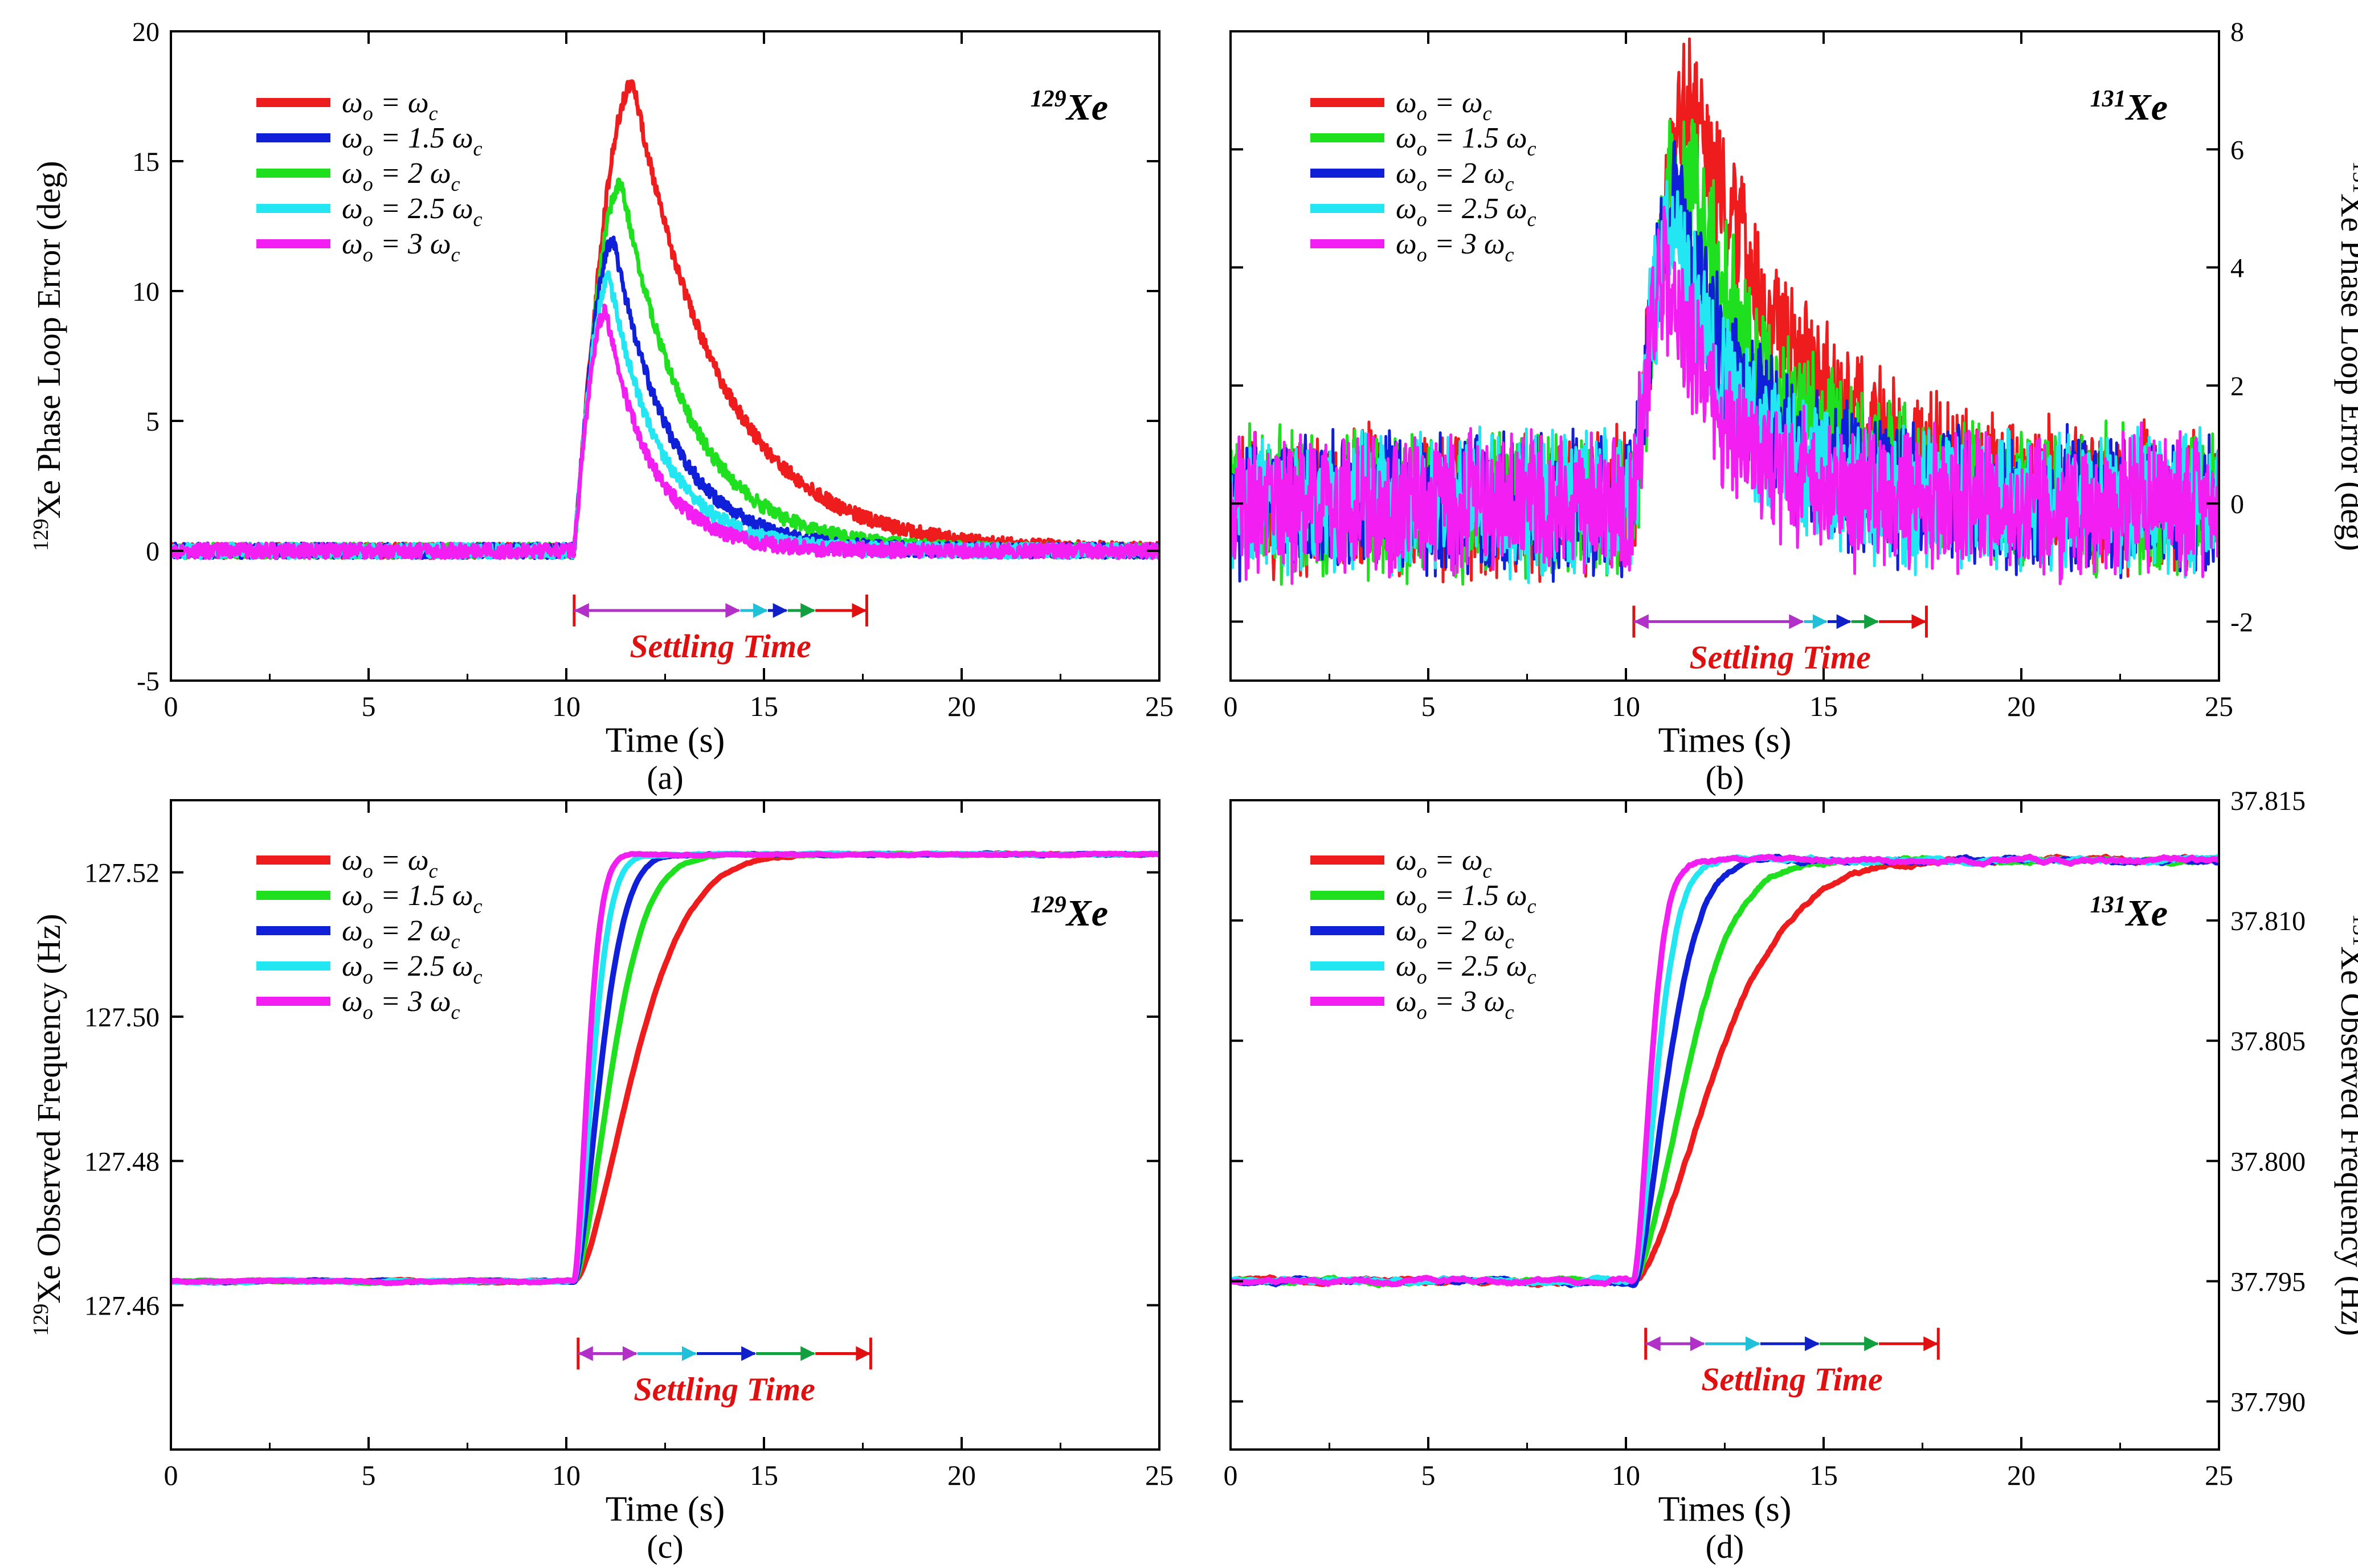 The height and width of the screenshot is (1568, 2358). What do you see at coordinates (665, 1546) in the screenshot?
I see `panel-label: (c)` at bounding box center [665, 1546].